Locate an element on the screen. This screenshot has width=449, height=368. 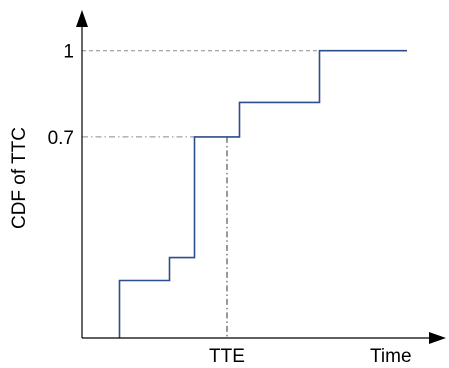
x-axis-label: Time is located at coordinates (391, 356).